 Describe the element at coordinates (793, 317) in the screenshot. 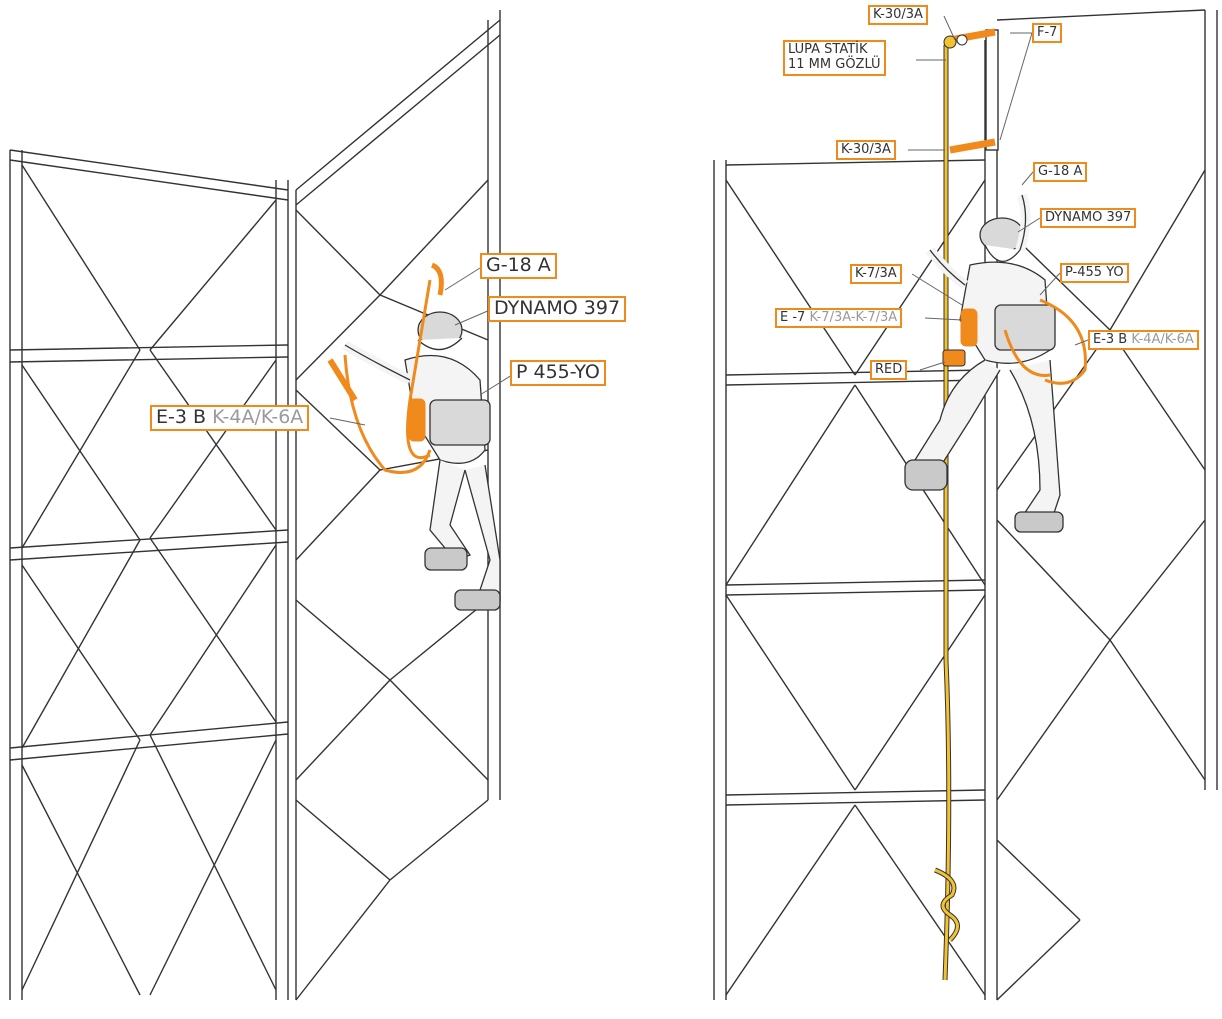

I see `label-e7-main: E -7` at that location.